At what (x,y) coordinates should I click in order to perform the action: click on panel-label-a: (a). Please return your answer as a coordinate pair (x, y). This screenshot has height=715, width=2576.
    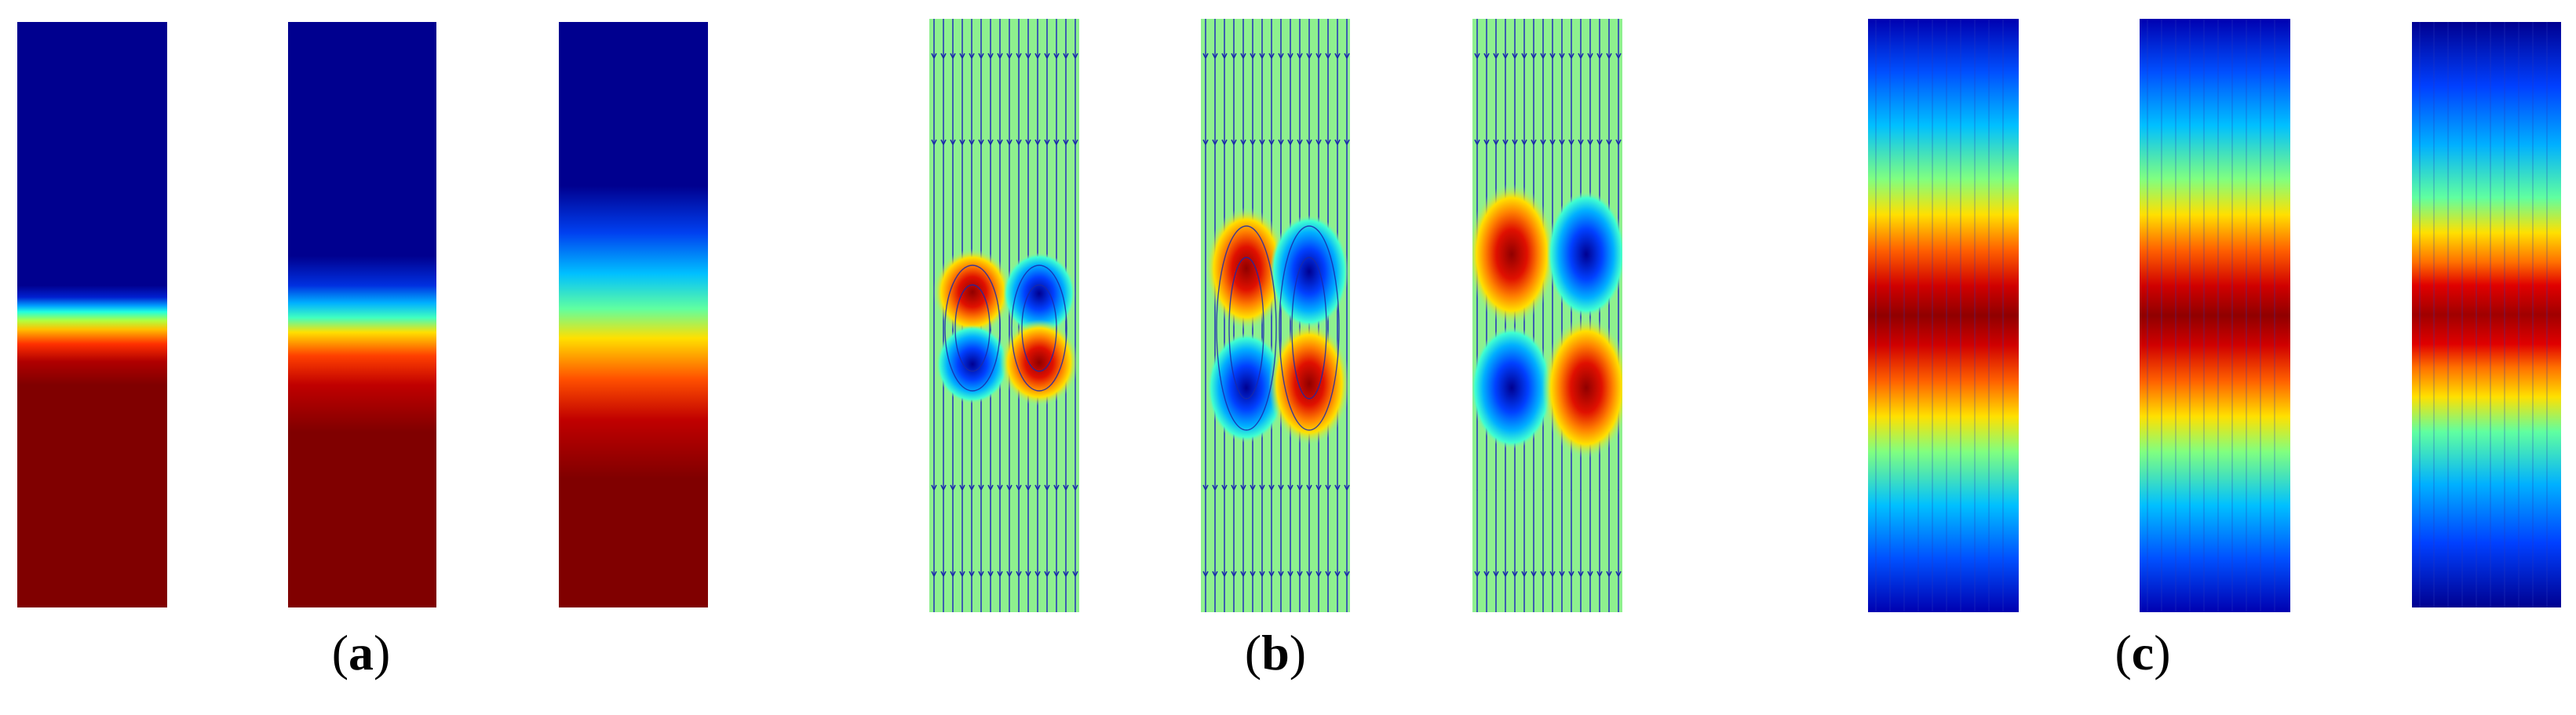
    Looking at the image, I should click on (361, 652).